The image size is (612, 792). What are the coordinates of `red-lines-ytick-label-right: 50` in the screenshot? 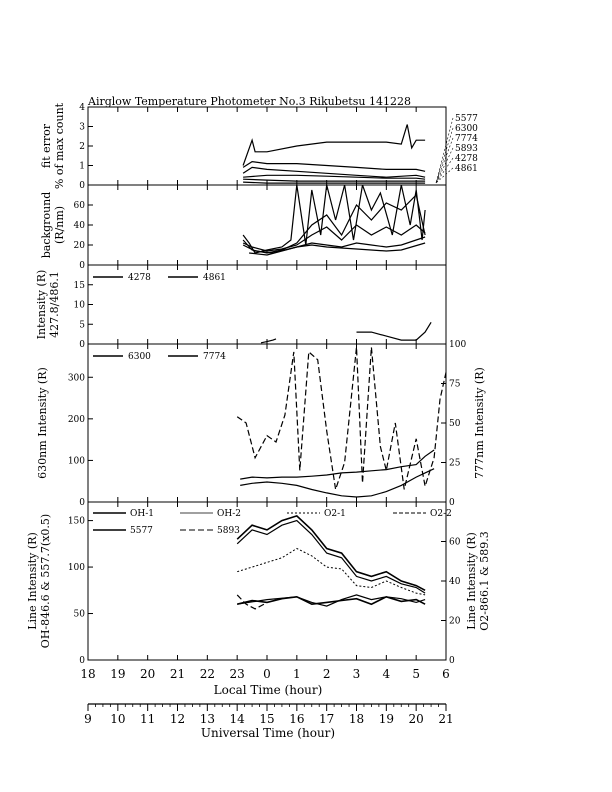 It's located at (455, 424).